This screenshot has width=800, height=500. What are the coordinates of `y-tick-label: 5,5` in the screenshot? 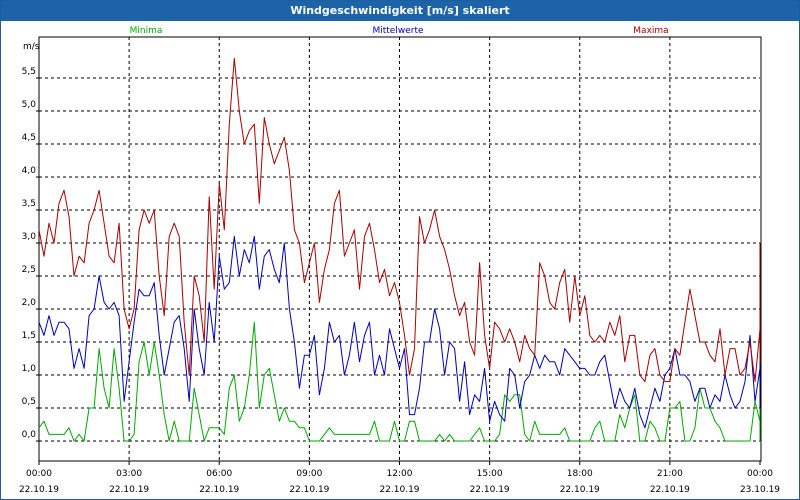 It's located at (29, 72).